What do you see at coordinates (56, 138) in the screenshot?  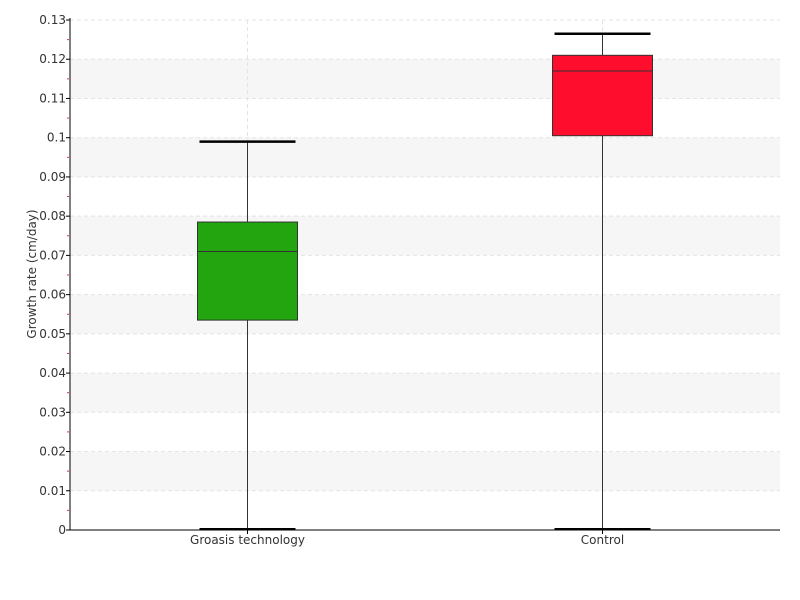 I see `y-tick-label: 0.1` at bounding box center [56, 138].